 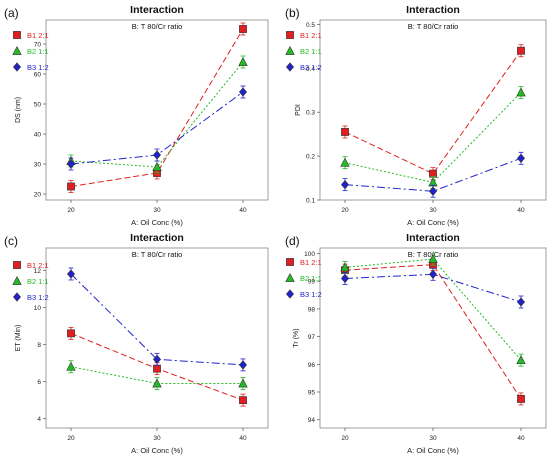 What do you see at coordinates (39, 345) in the screenshot?
I see `y-tick-label: 8` at bounding box center [39, 345].